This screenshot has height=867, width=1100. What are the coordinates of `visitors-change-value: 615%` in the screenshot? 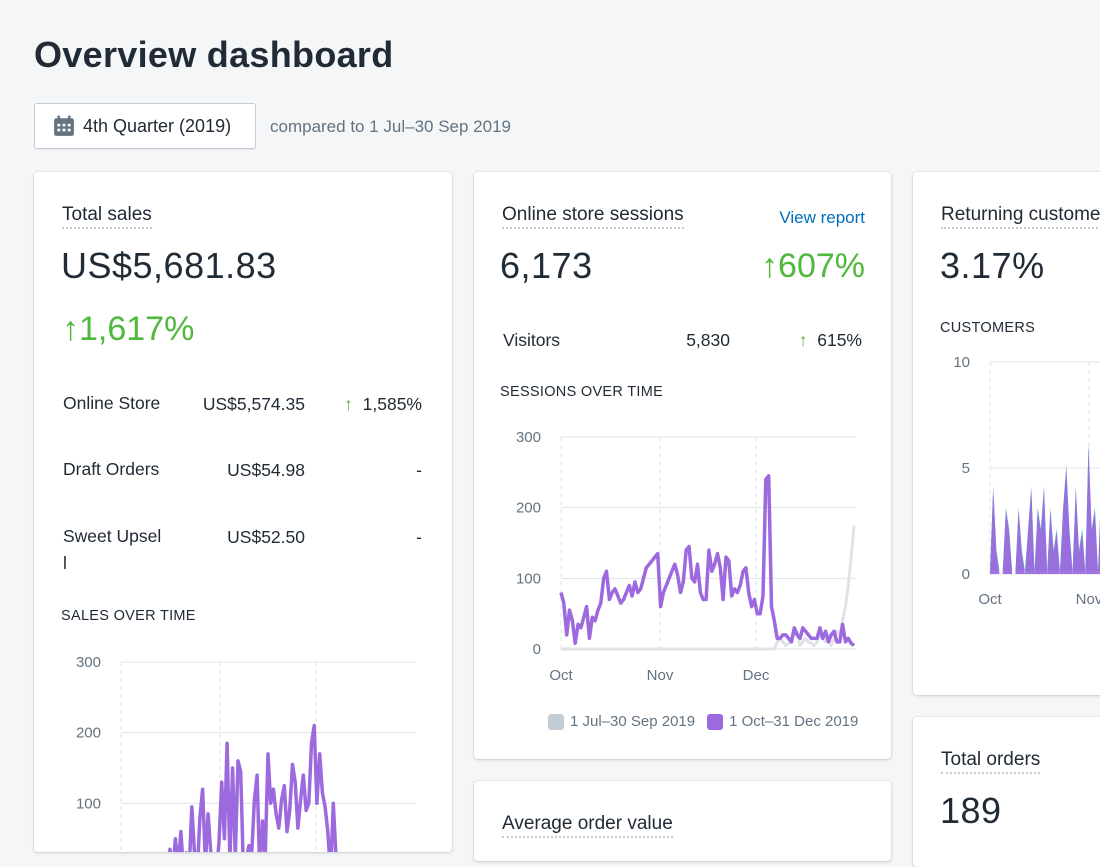 It's located at (839, 340).